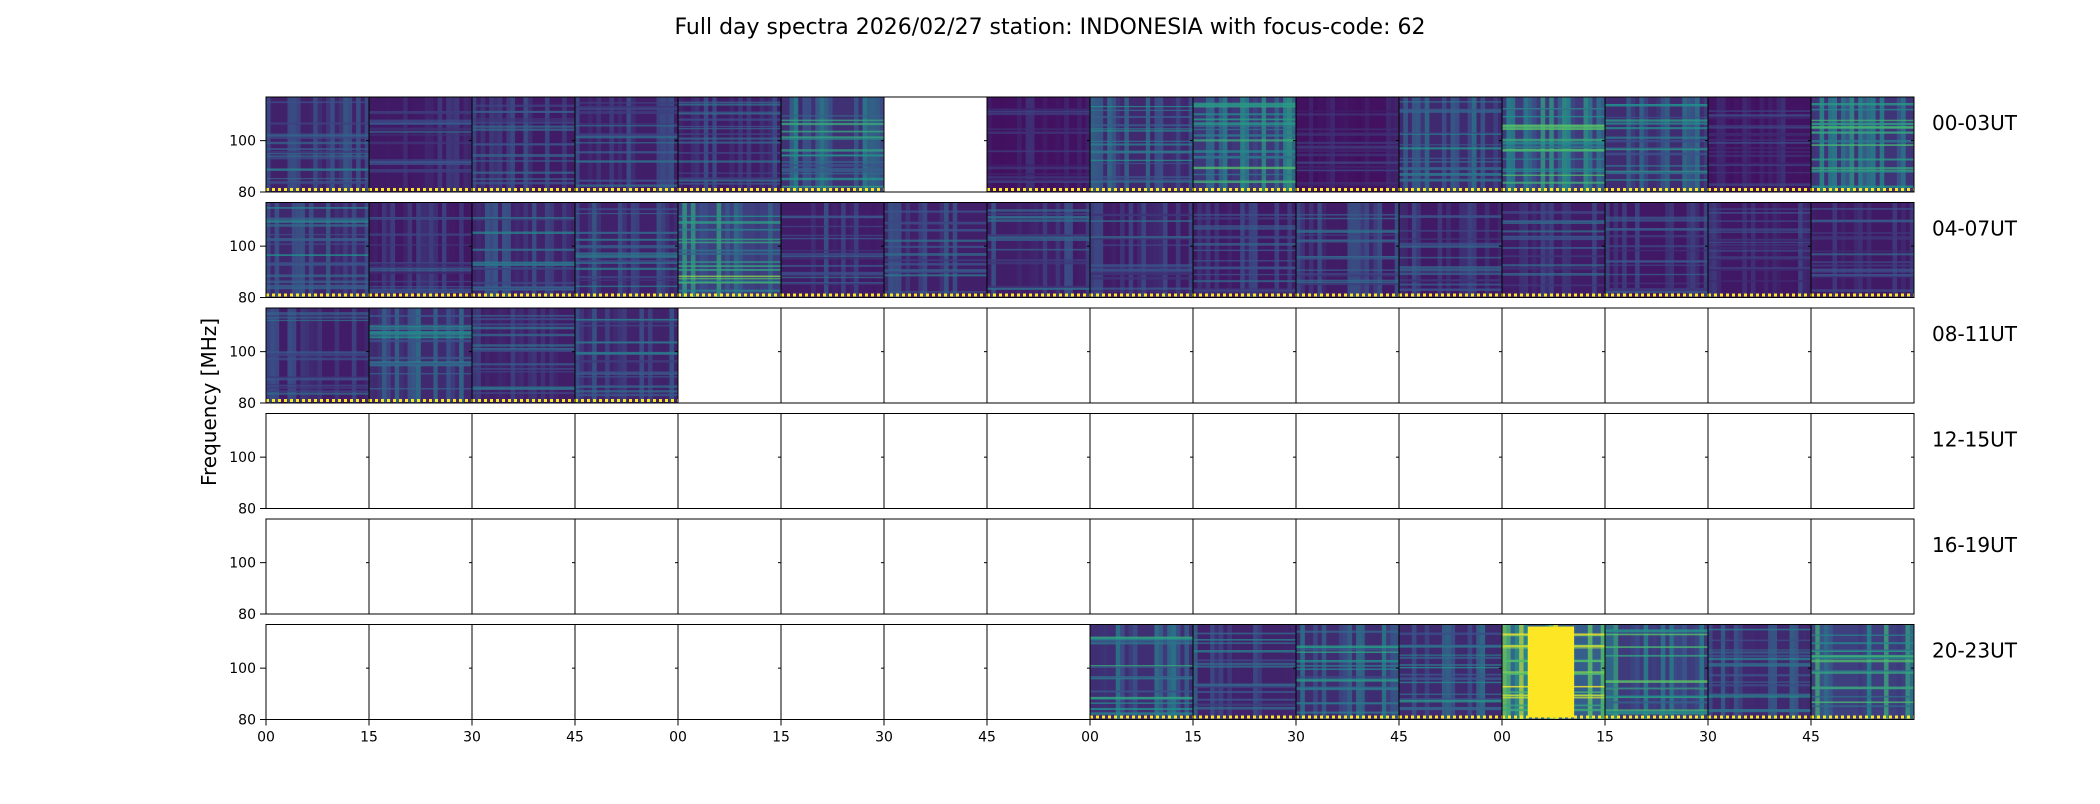 This screenshot has height=804, width=2100. What do you see at coordinates (247, 721) in the screenshot?
I see `y-tick-label: 80` at bounding box center [247, 721].